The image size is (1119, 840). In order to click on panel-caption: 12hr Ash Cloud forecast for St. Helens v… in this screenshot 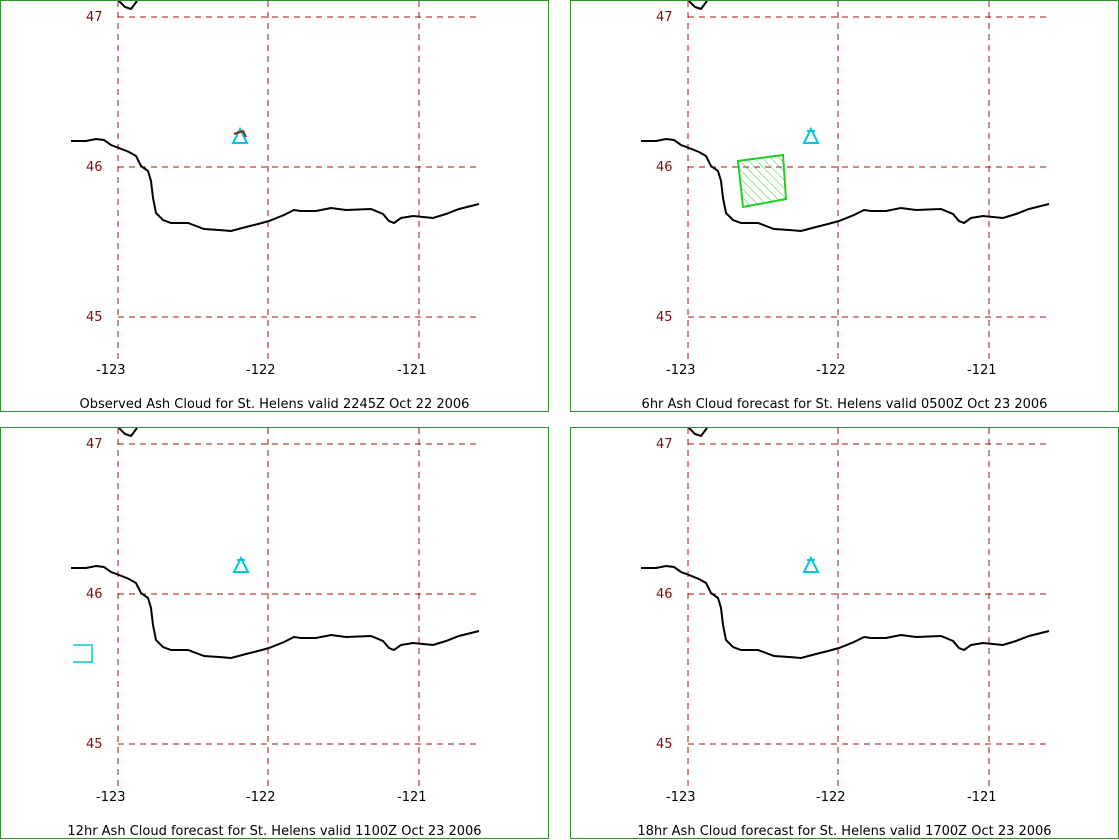, I will do `click(274, 831)`.